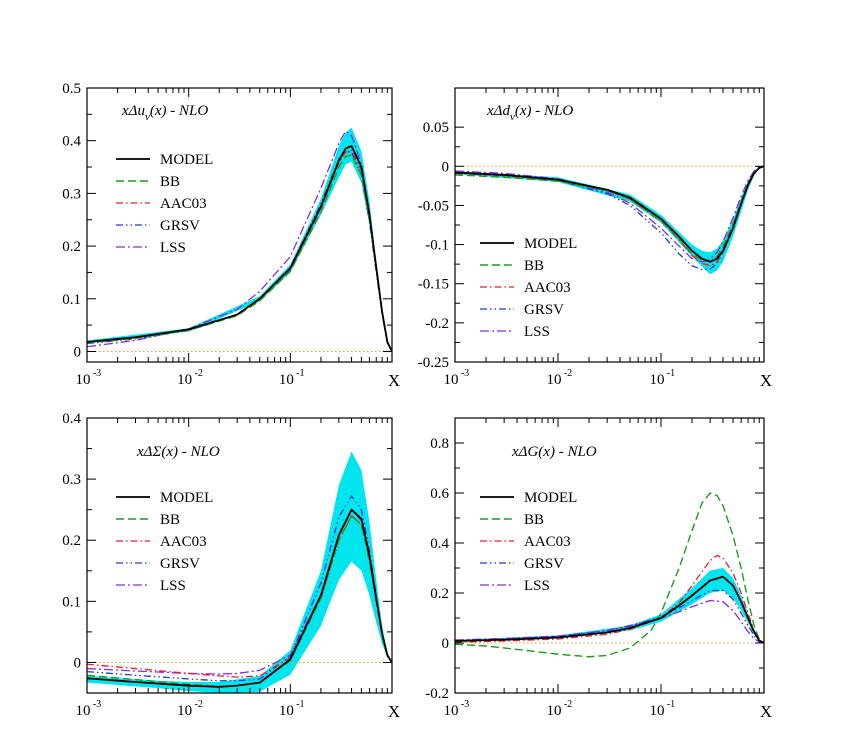 Image resolution: width=850 pixels, height=747 pixels. What do you see at coordinates (437, 246) in the screenshot?
I see `y-tick-label: -0.1` at bounding box center [437, 246].